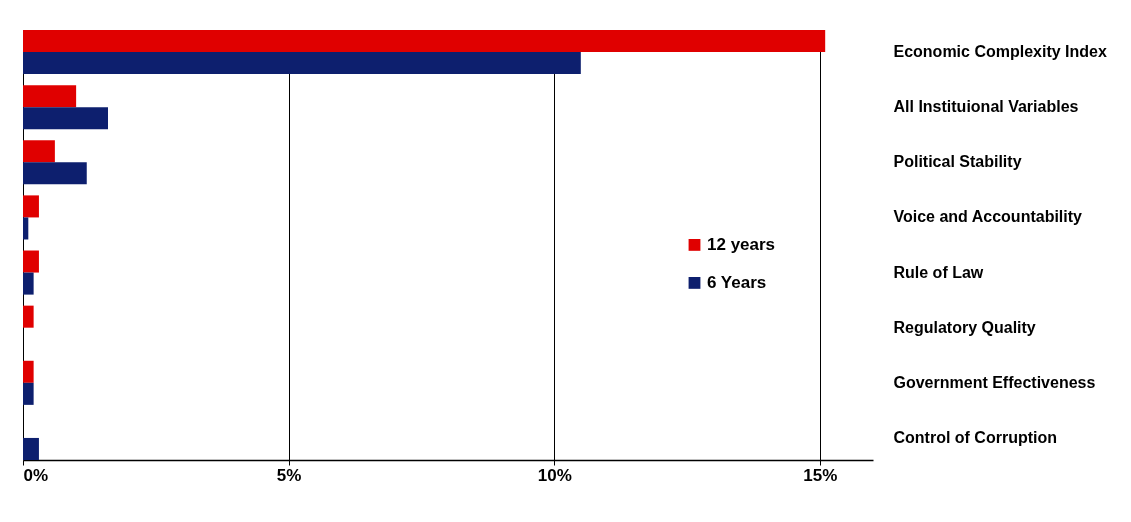 The width and height of the screenshot is (1131, 522). I want to click on x-tick-label: 15%, so click(820, 475).